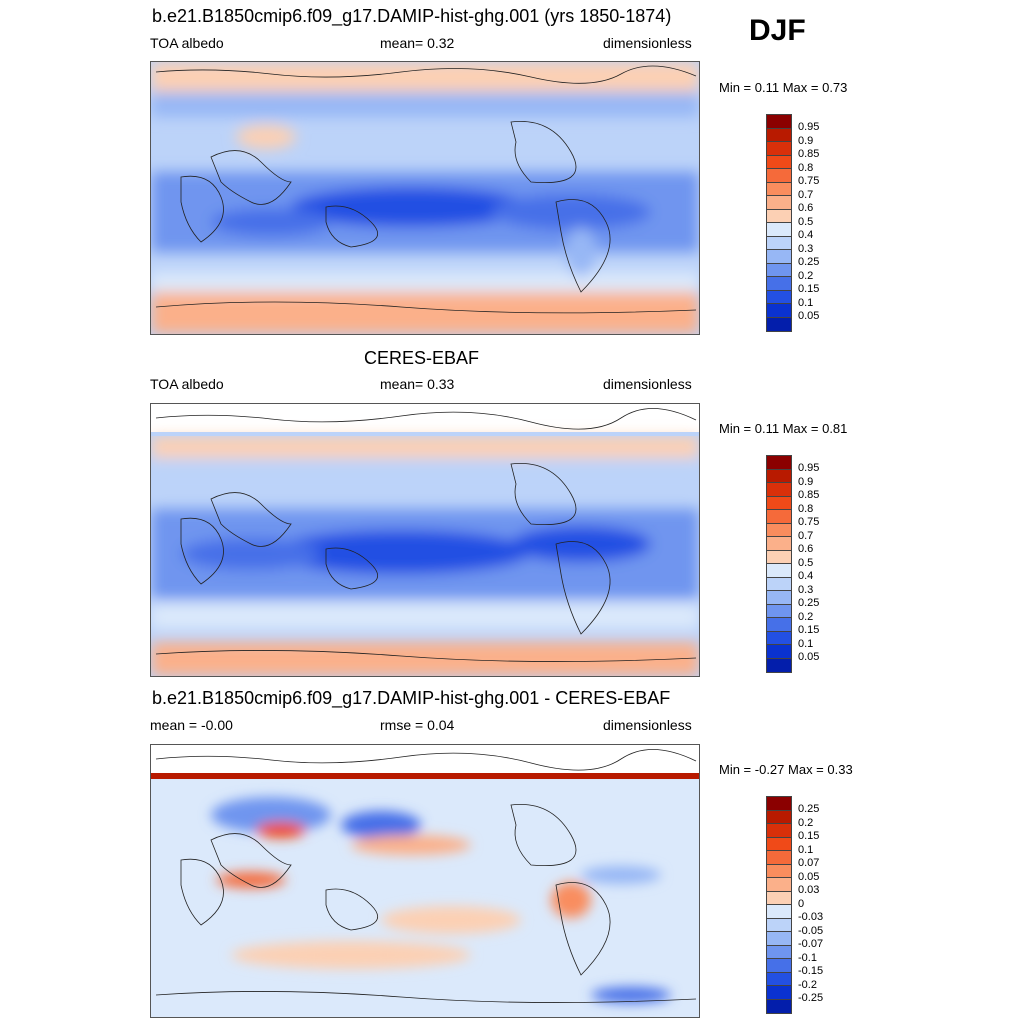 Image resolution: width=1024 pixels, height=1024 pixels. I want to click on panel-3-colorbar, so click(779, 905).